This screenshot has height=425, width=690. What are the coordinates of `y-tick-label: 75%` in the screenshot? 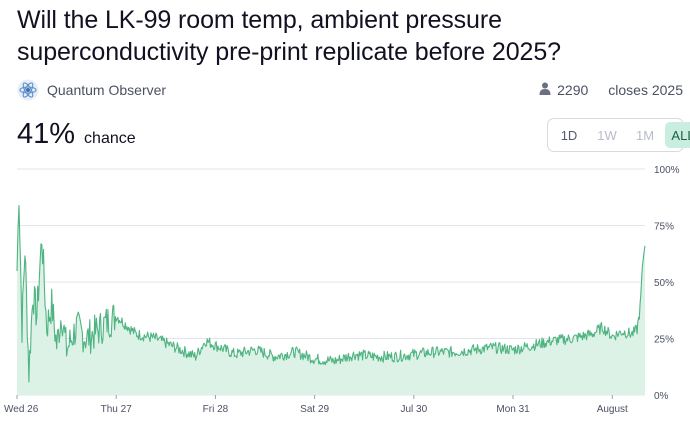 It's located at (664, 227).